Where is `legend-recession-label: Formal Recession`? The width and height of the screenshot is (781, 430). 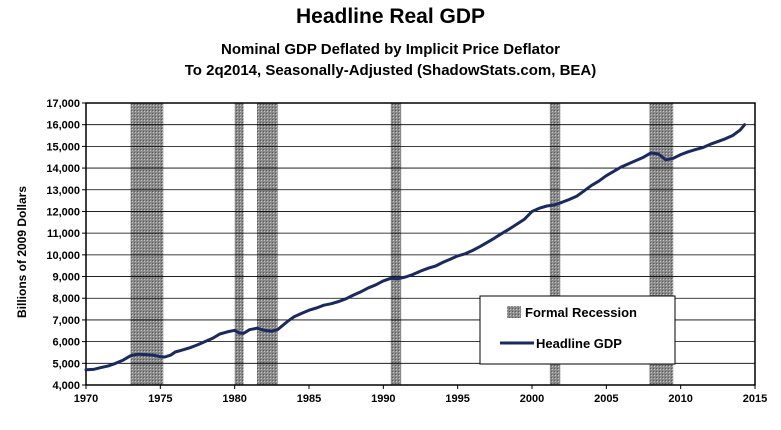 legend-recession-label: Formal Recession is located at coordinates (581, 312).